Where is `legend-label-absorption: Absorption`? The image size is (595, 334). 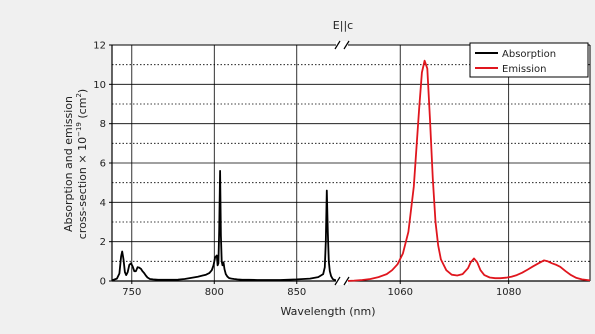 legend-label-absorption: Absorption is located at coordinates (529, 54).